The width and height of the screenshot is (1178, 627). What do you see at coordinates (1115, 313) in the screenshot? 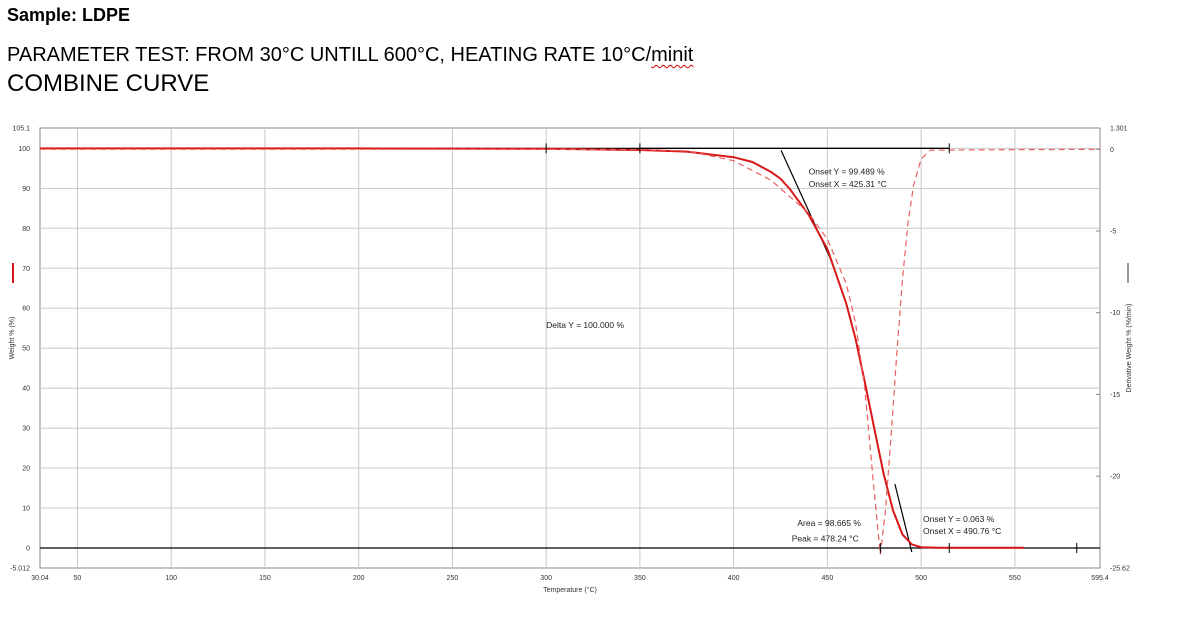
I see `y2-tick-label: -10` at bounding box center [1115, 313].